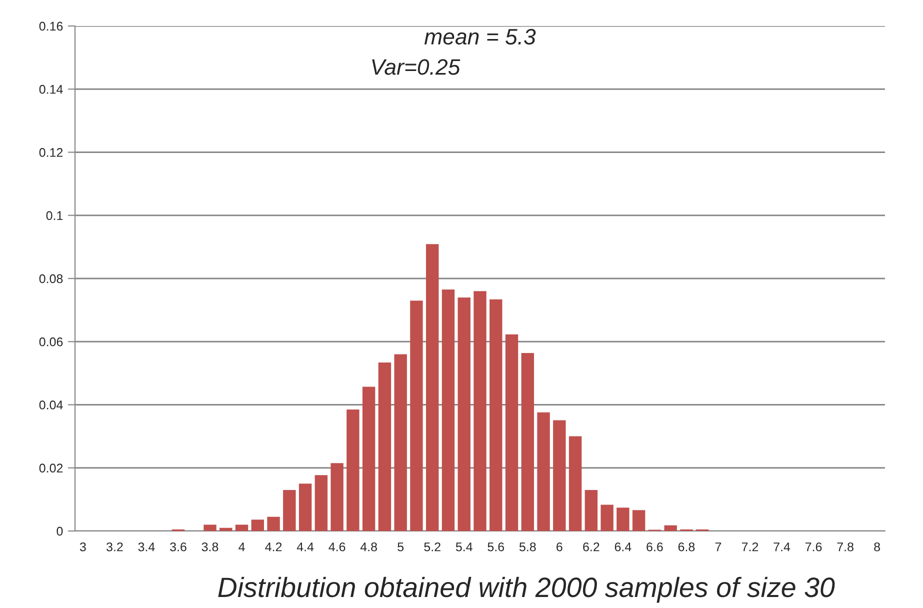  What do you see at coordinates (51, 279) in the screenshot?
I see `y-tick-label: 0.08` at bounding box center [51, 279].